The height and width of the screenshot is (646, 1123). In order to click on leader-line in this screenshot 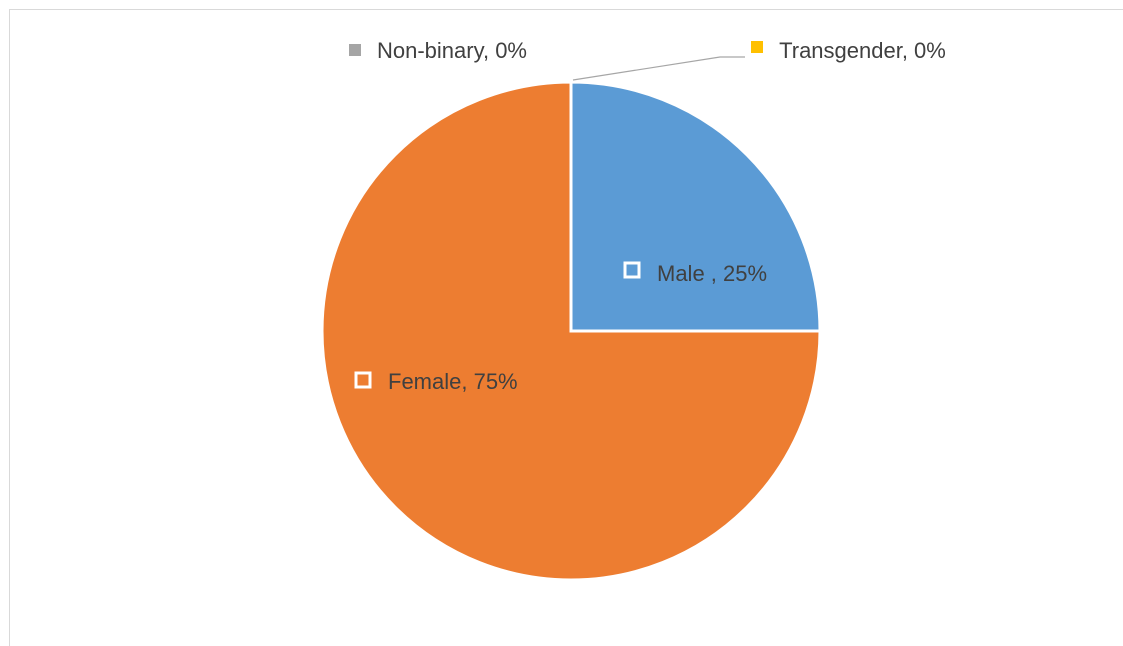, I will do `click(658, 68)`.